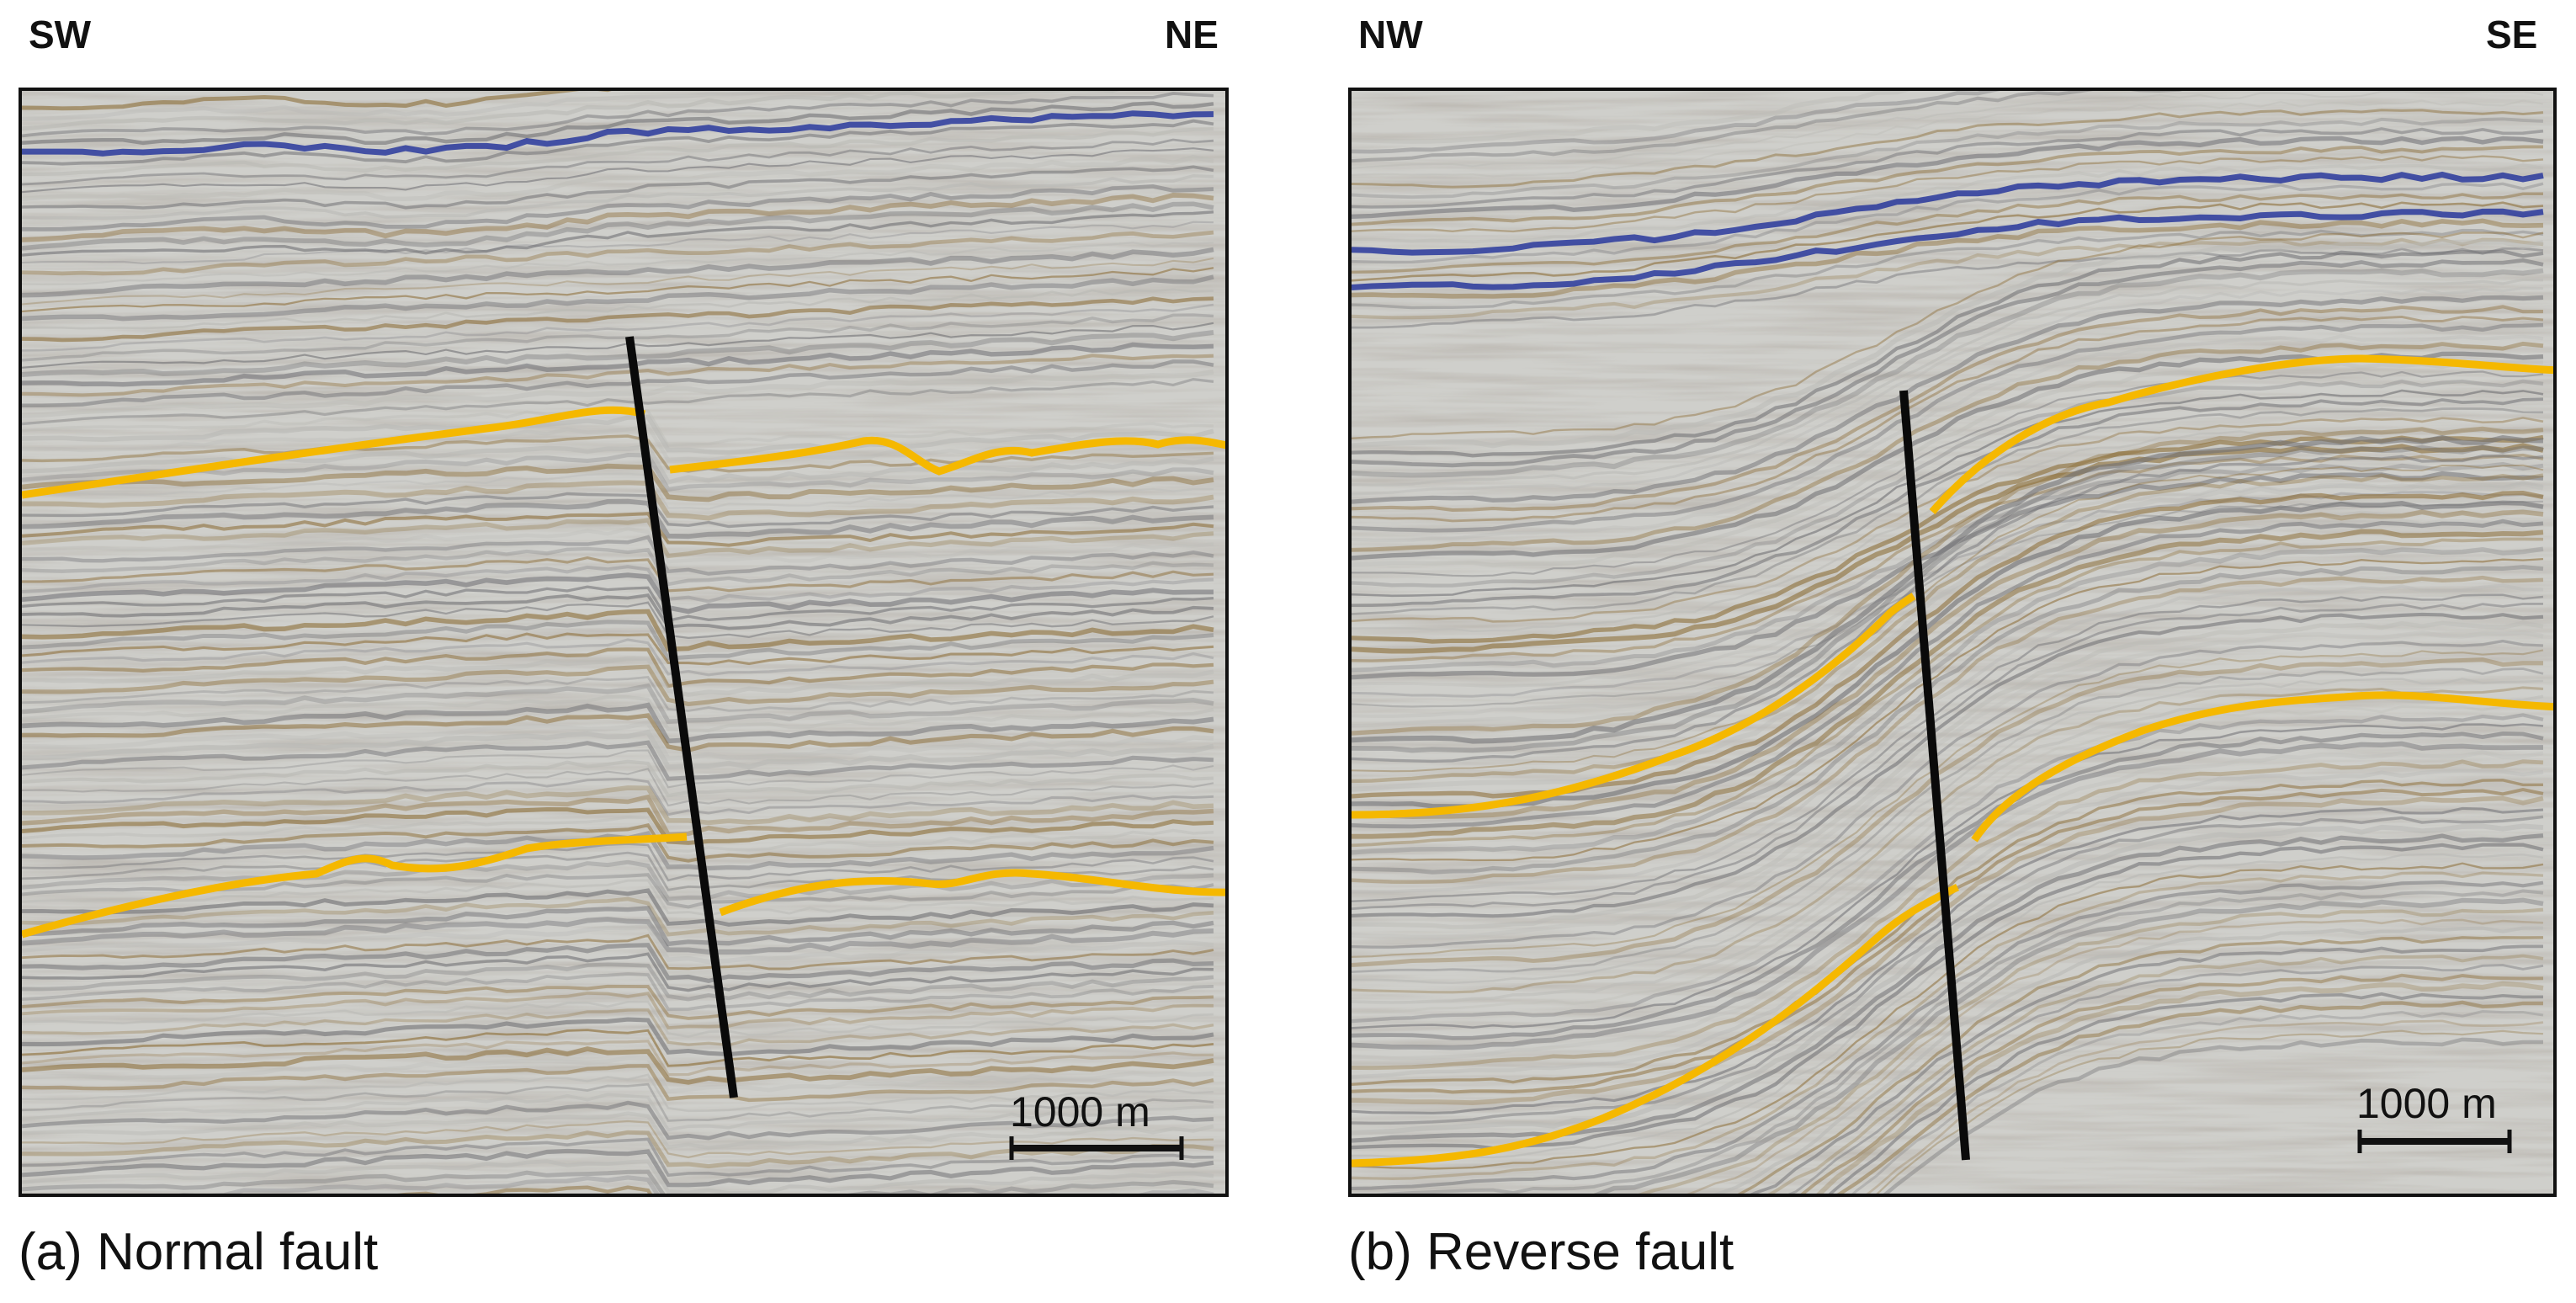 Image resolution: width=2576 pixels, height=1303 pixels. What do you see at coordinates (1192, 34) in the screenshot?
I see `direction-label-right: NE` at bounding box center [1192, 34].